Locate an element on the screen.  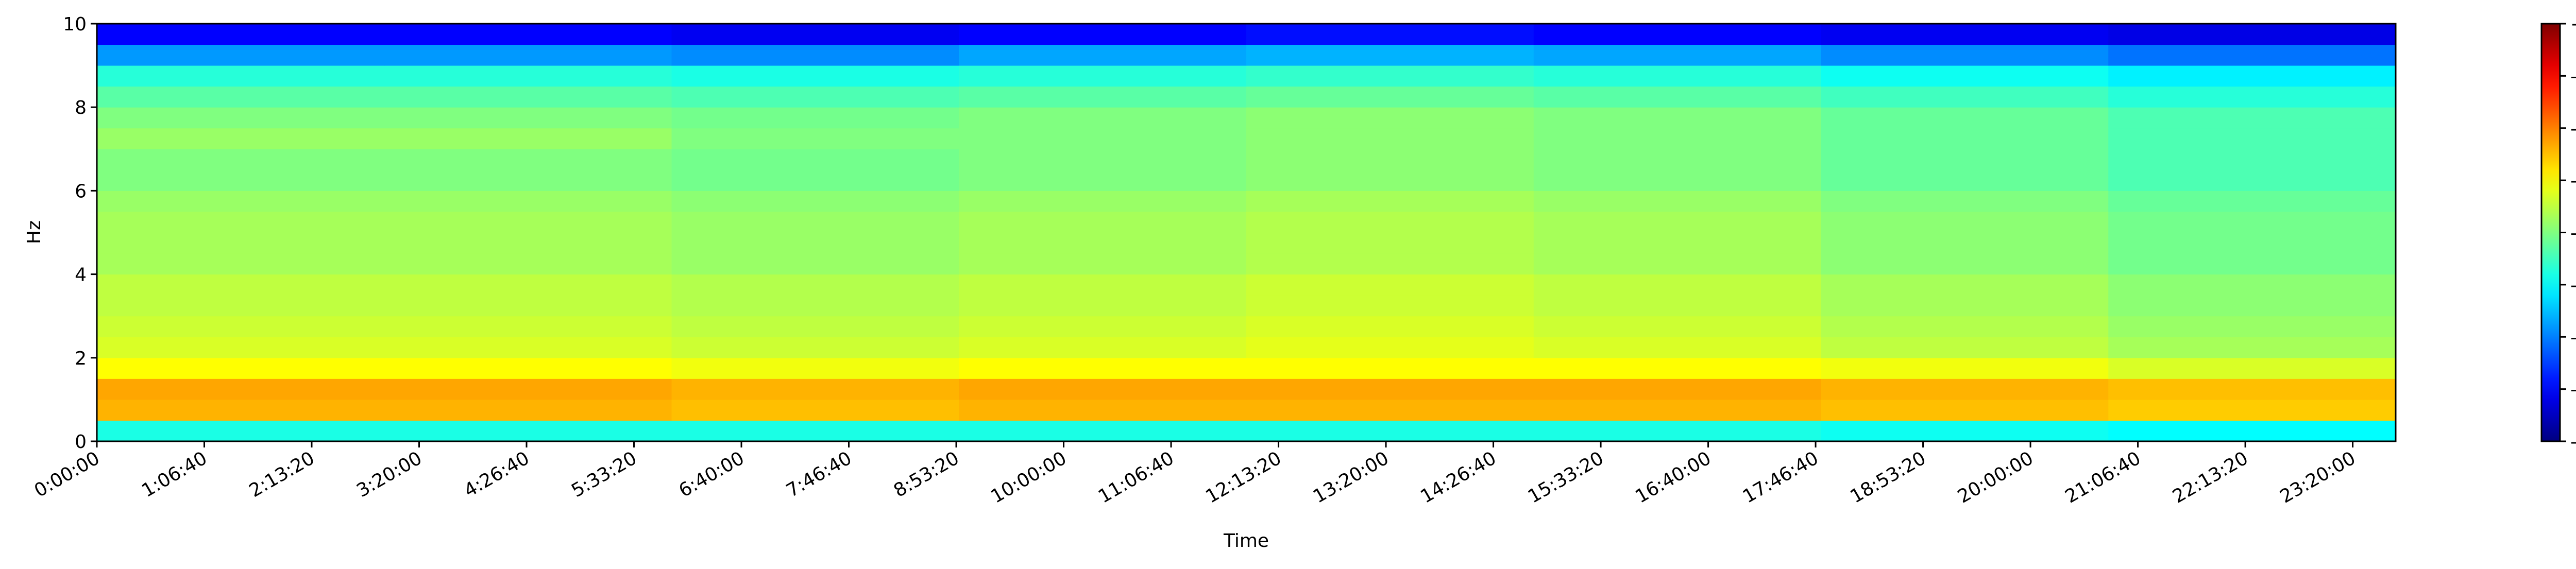
y-tick-label: 4 is located at coordinates (81, 275).